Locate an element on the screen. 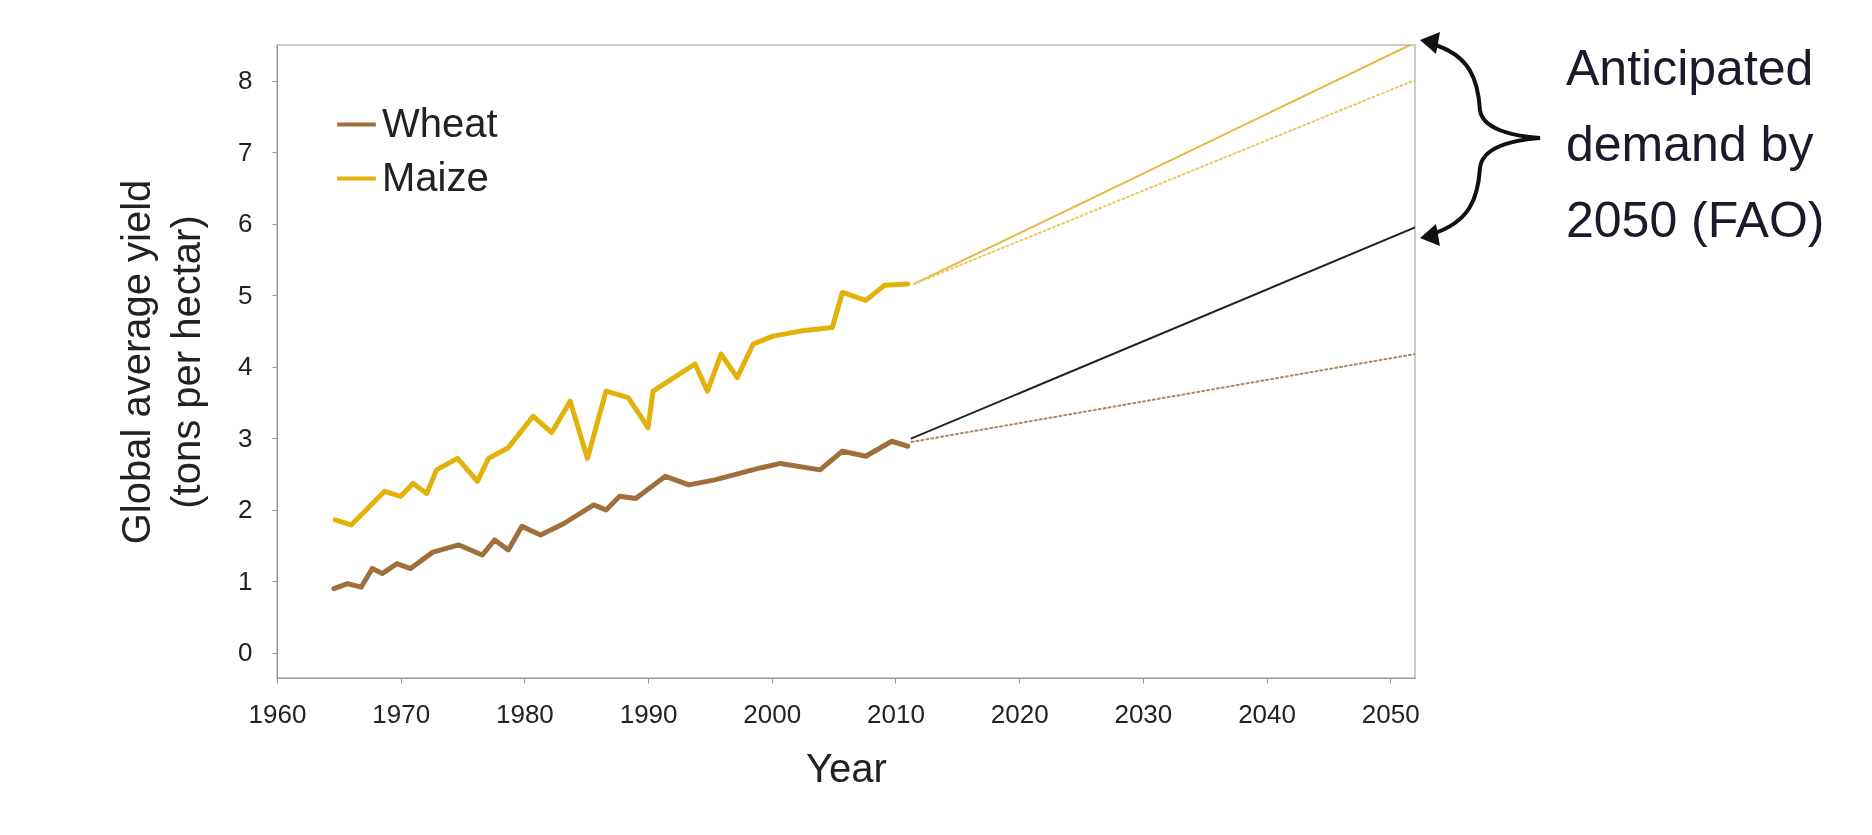  x-tick-label: 2010 is located at coordinates (896, 713).